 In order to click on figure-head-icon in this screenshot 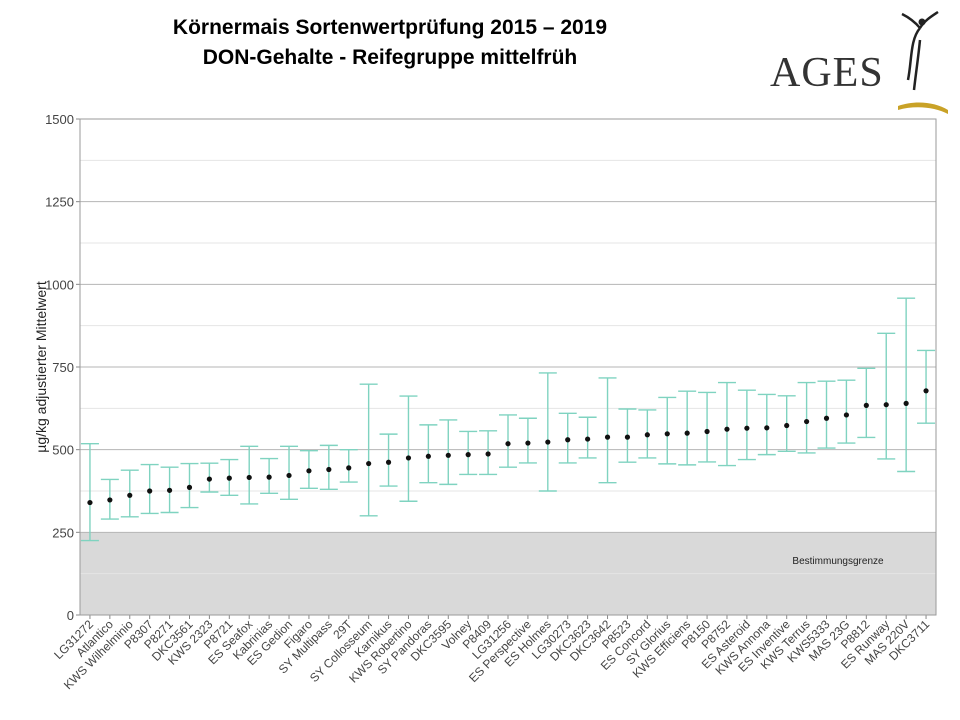, I will do `click(922, 22)`.